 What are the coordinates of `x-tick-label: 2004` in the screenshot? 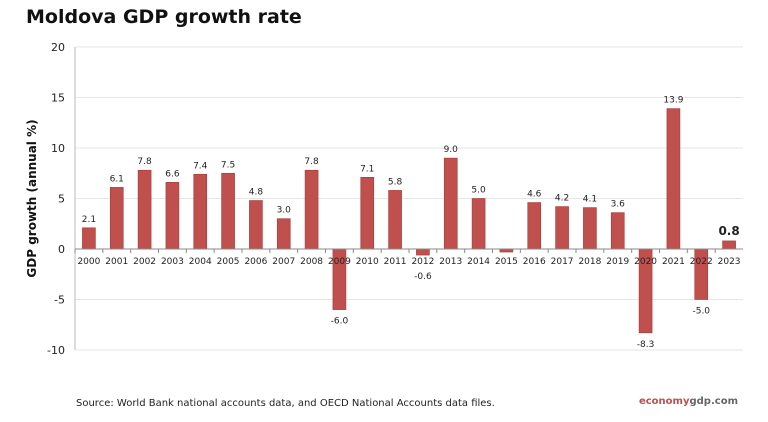 It's located at (200, 262).